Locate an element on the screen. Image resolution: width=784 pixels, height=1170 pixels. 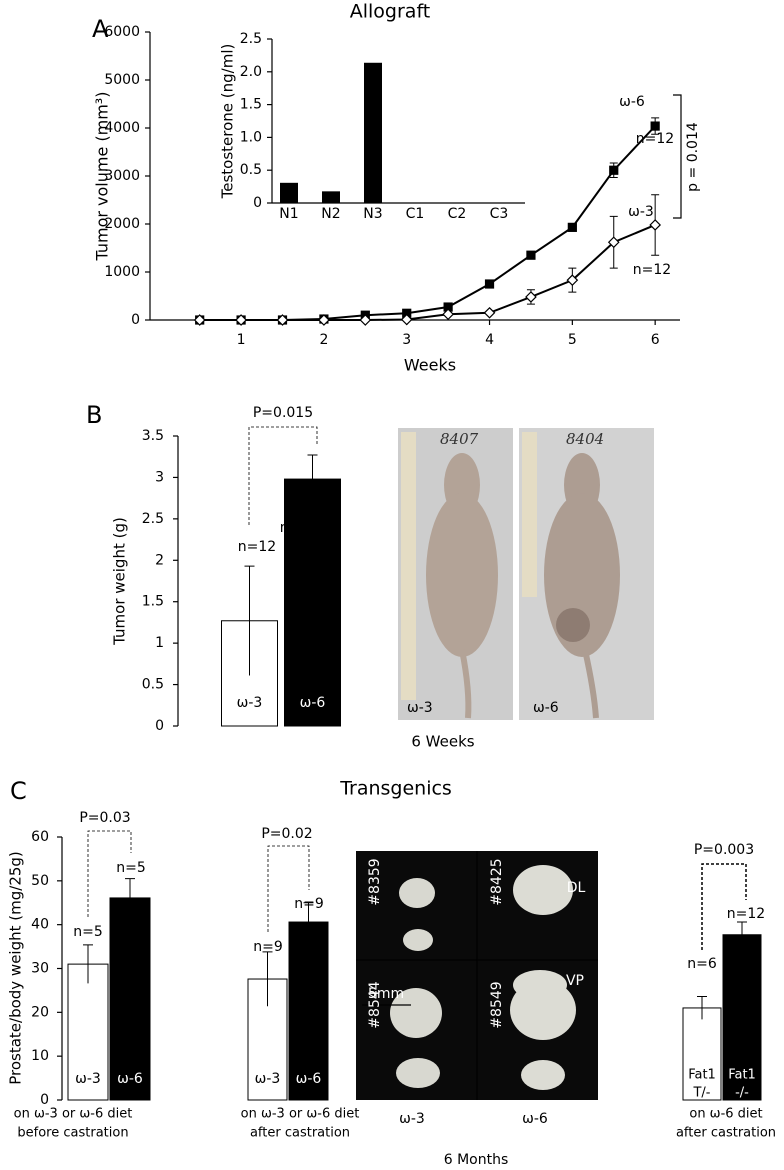
y-tick-label: 5000 is located at coordinates (122, 80).